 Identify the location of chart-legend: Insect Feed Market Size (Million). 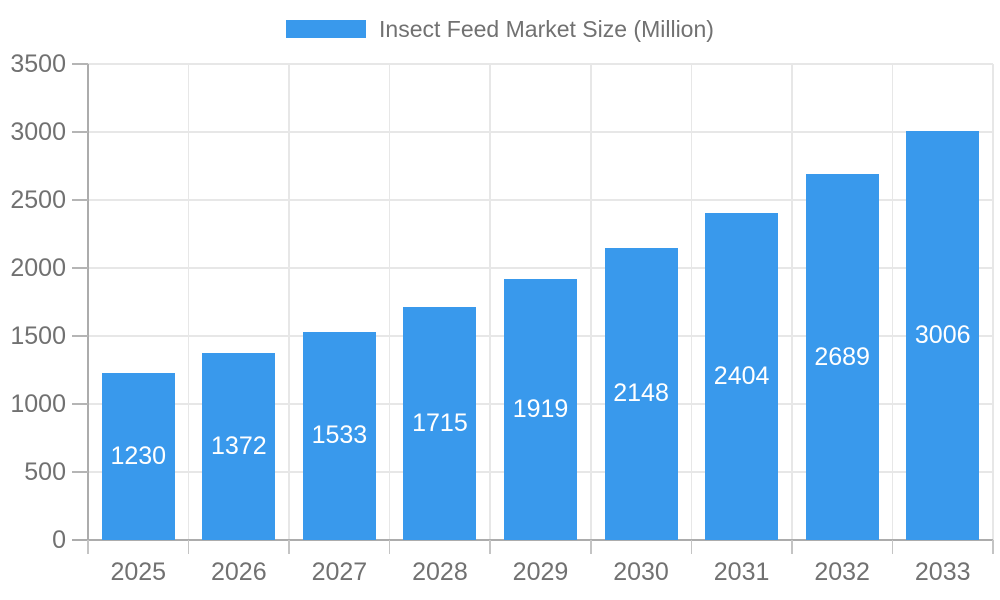
(500, 29).